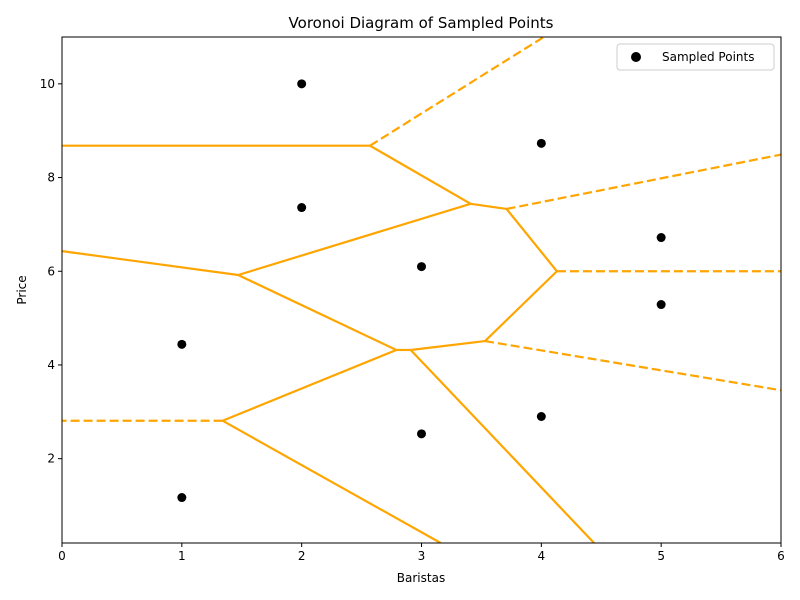 This screenshot has height=600, width=800. Describe the element at coordinates (51, 459) in the screenshot. I see `y-tick-label: 2` at that location.